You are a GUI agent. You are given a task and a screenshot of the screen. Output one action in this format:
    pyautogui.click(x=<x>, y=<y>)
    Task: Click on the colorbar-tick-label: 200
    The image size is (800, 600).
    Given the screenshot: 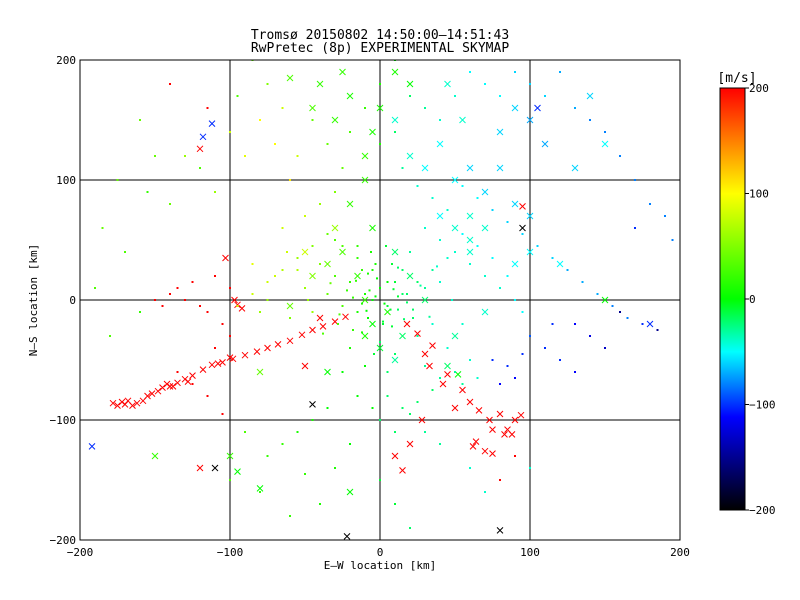 What is the action you would take?
    pyautogui.click(x=759, y=88)
    